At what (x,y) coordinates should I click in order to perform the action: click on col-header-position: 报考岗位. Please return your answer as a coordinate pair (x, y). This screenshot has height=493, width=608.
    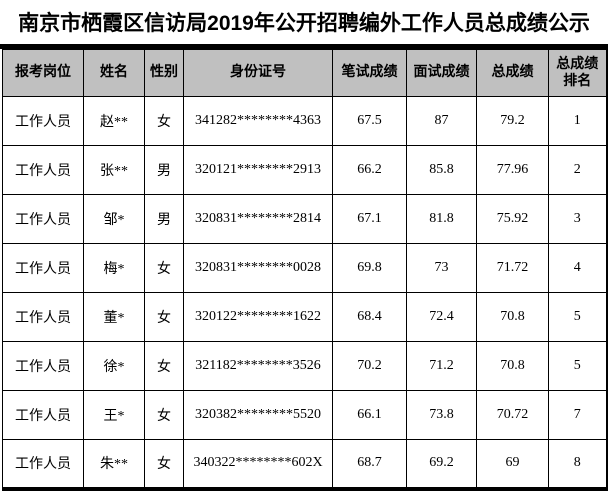
    Looking at the image, I should click on (43, 73).